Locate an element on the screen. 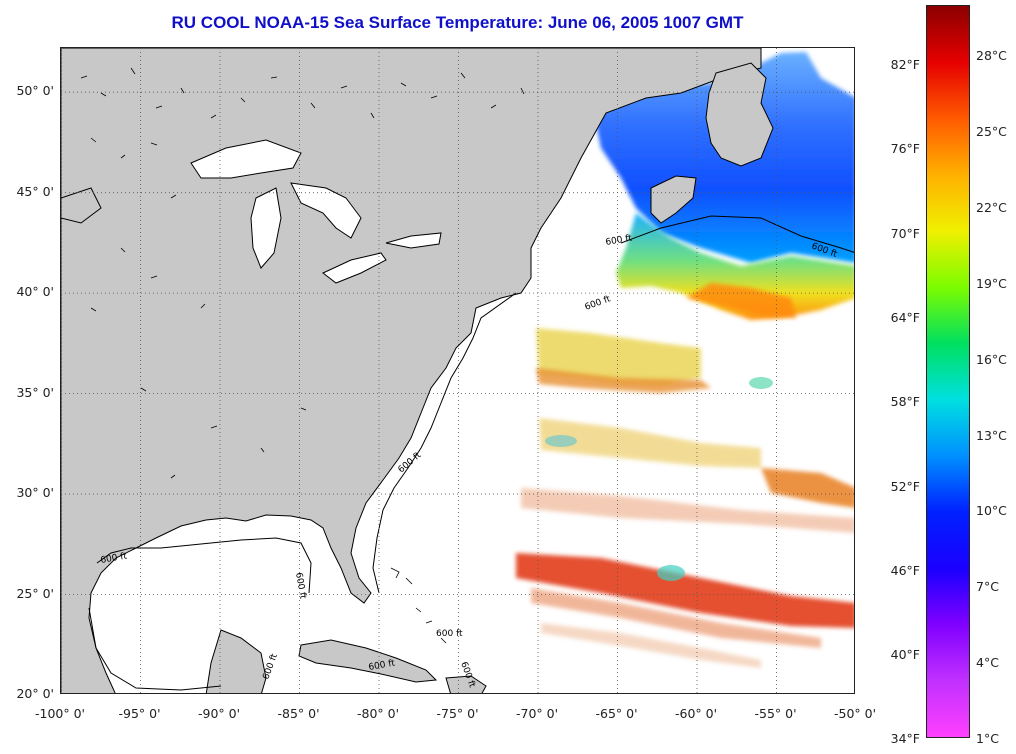 The image size is (1016, 754). latitude-label: 35° 0' is located at coordinates (35, 392).